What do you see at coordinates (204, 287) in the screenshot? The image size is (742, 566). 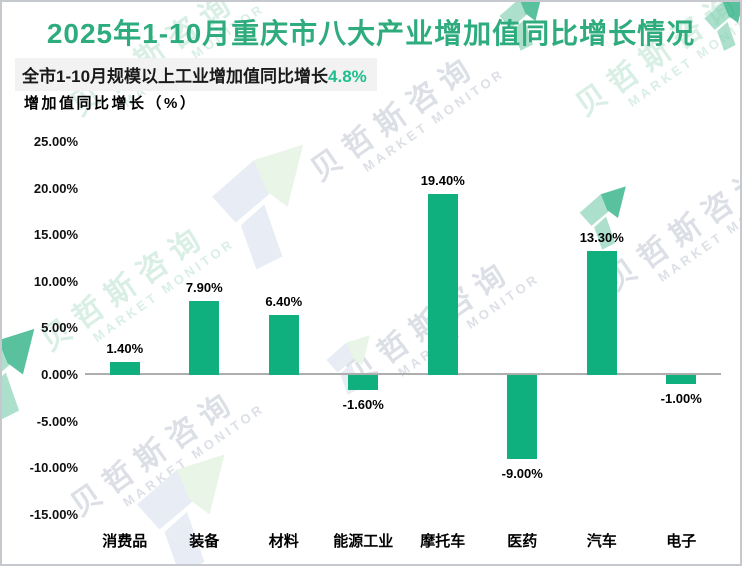 I see `bar-value-label: 7.90%` at bounding box center [204, 287].